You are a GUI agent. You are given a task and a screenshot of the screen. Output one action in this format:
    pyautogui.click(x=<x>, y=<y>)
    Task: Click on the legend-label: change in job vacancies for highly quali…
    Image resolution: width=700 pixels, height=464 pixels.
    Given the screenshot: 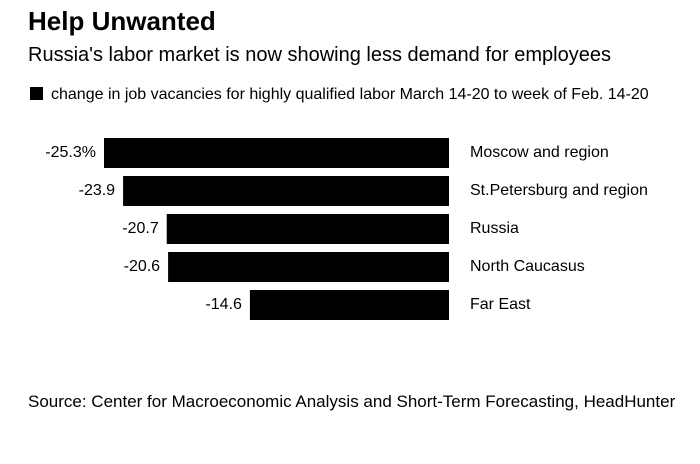 What is the action you would take?
    pyautogui.click(x=350, y=94)
    